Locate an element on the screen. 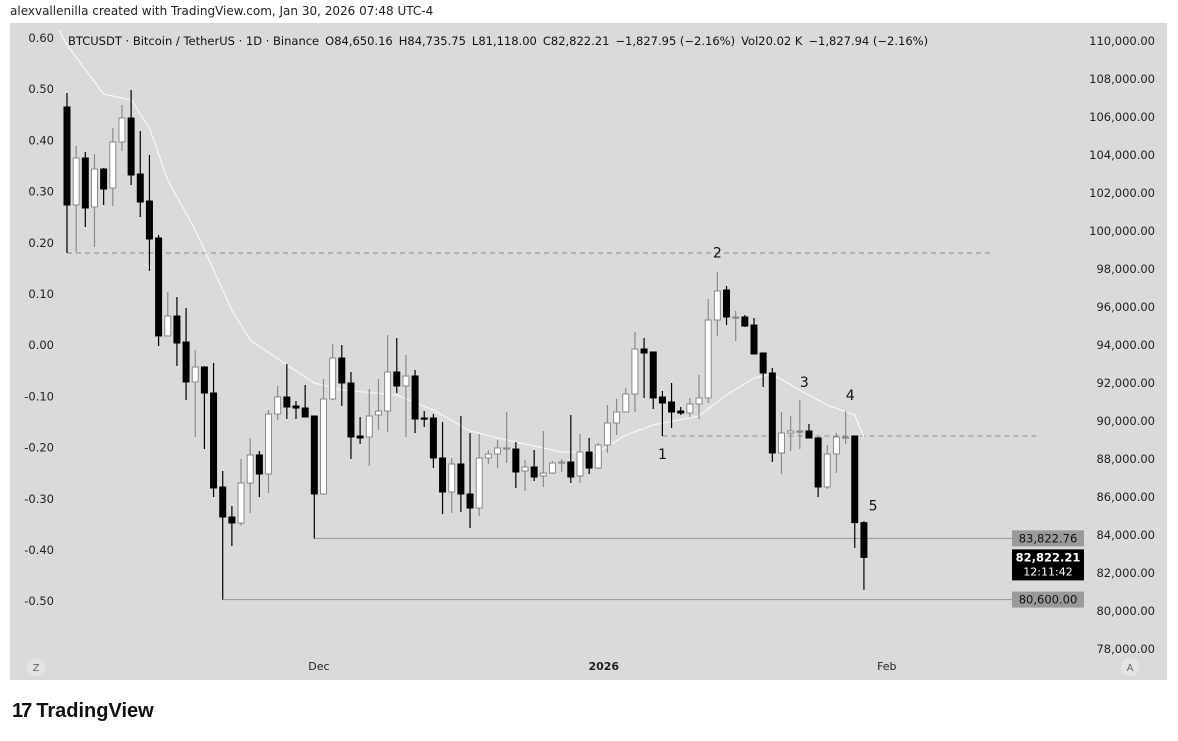  wave-label: 2 is located at coordinates (717, 254).